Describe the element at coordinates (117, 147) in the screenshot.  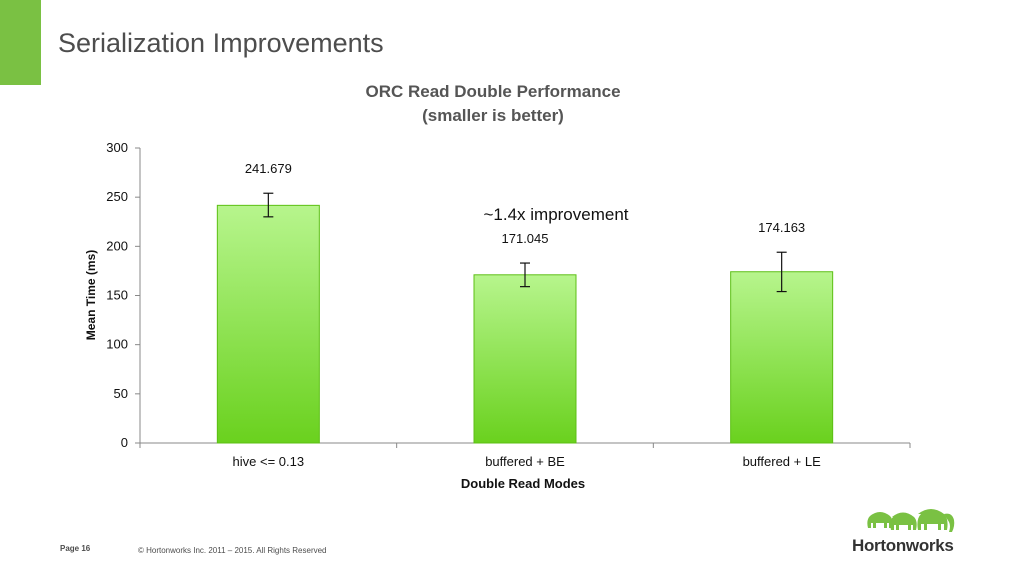
I see `y-tick-label: 300` at that location.